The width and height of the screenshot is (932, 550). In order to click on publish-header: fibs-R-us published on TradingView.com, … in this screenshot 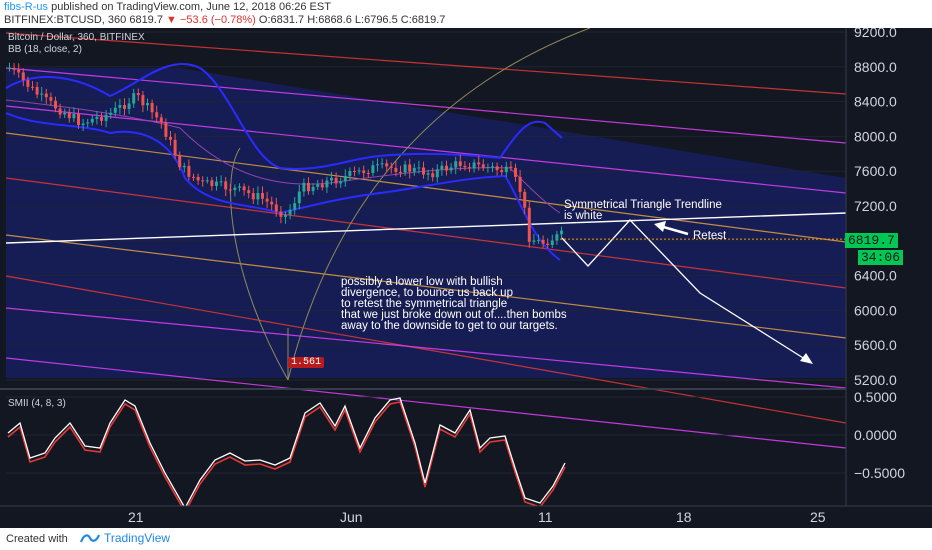, I will do `click(466, 14)`.